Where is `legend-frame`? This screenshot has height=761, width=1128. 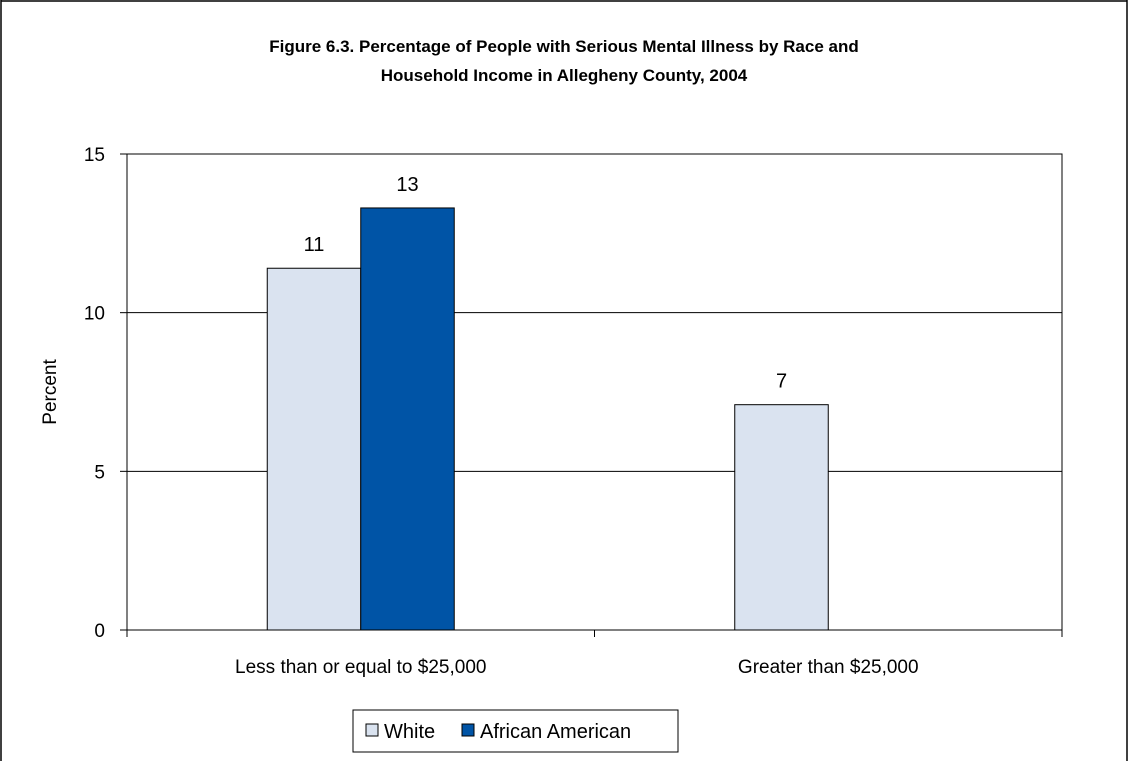 legend-frame is located at coordinates (515, 731).